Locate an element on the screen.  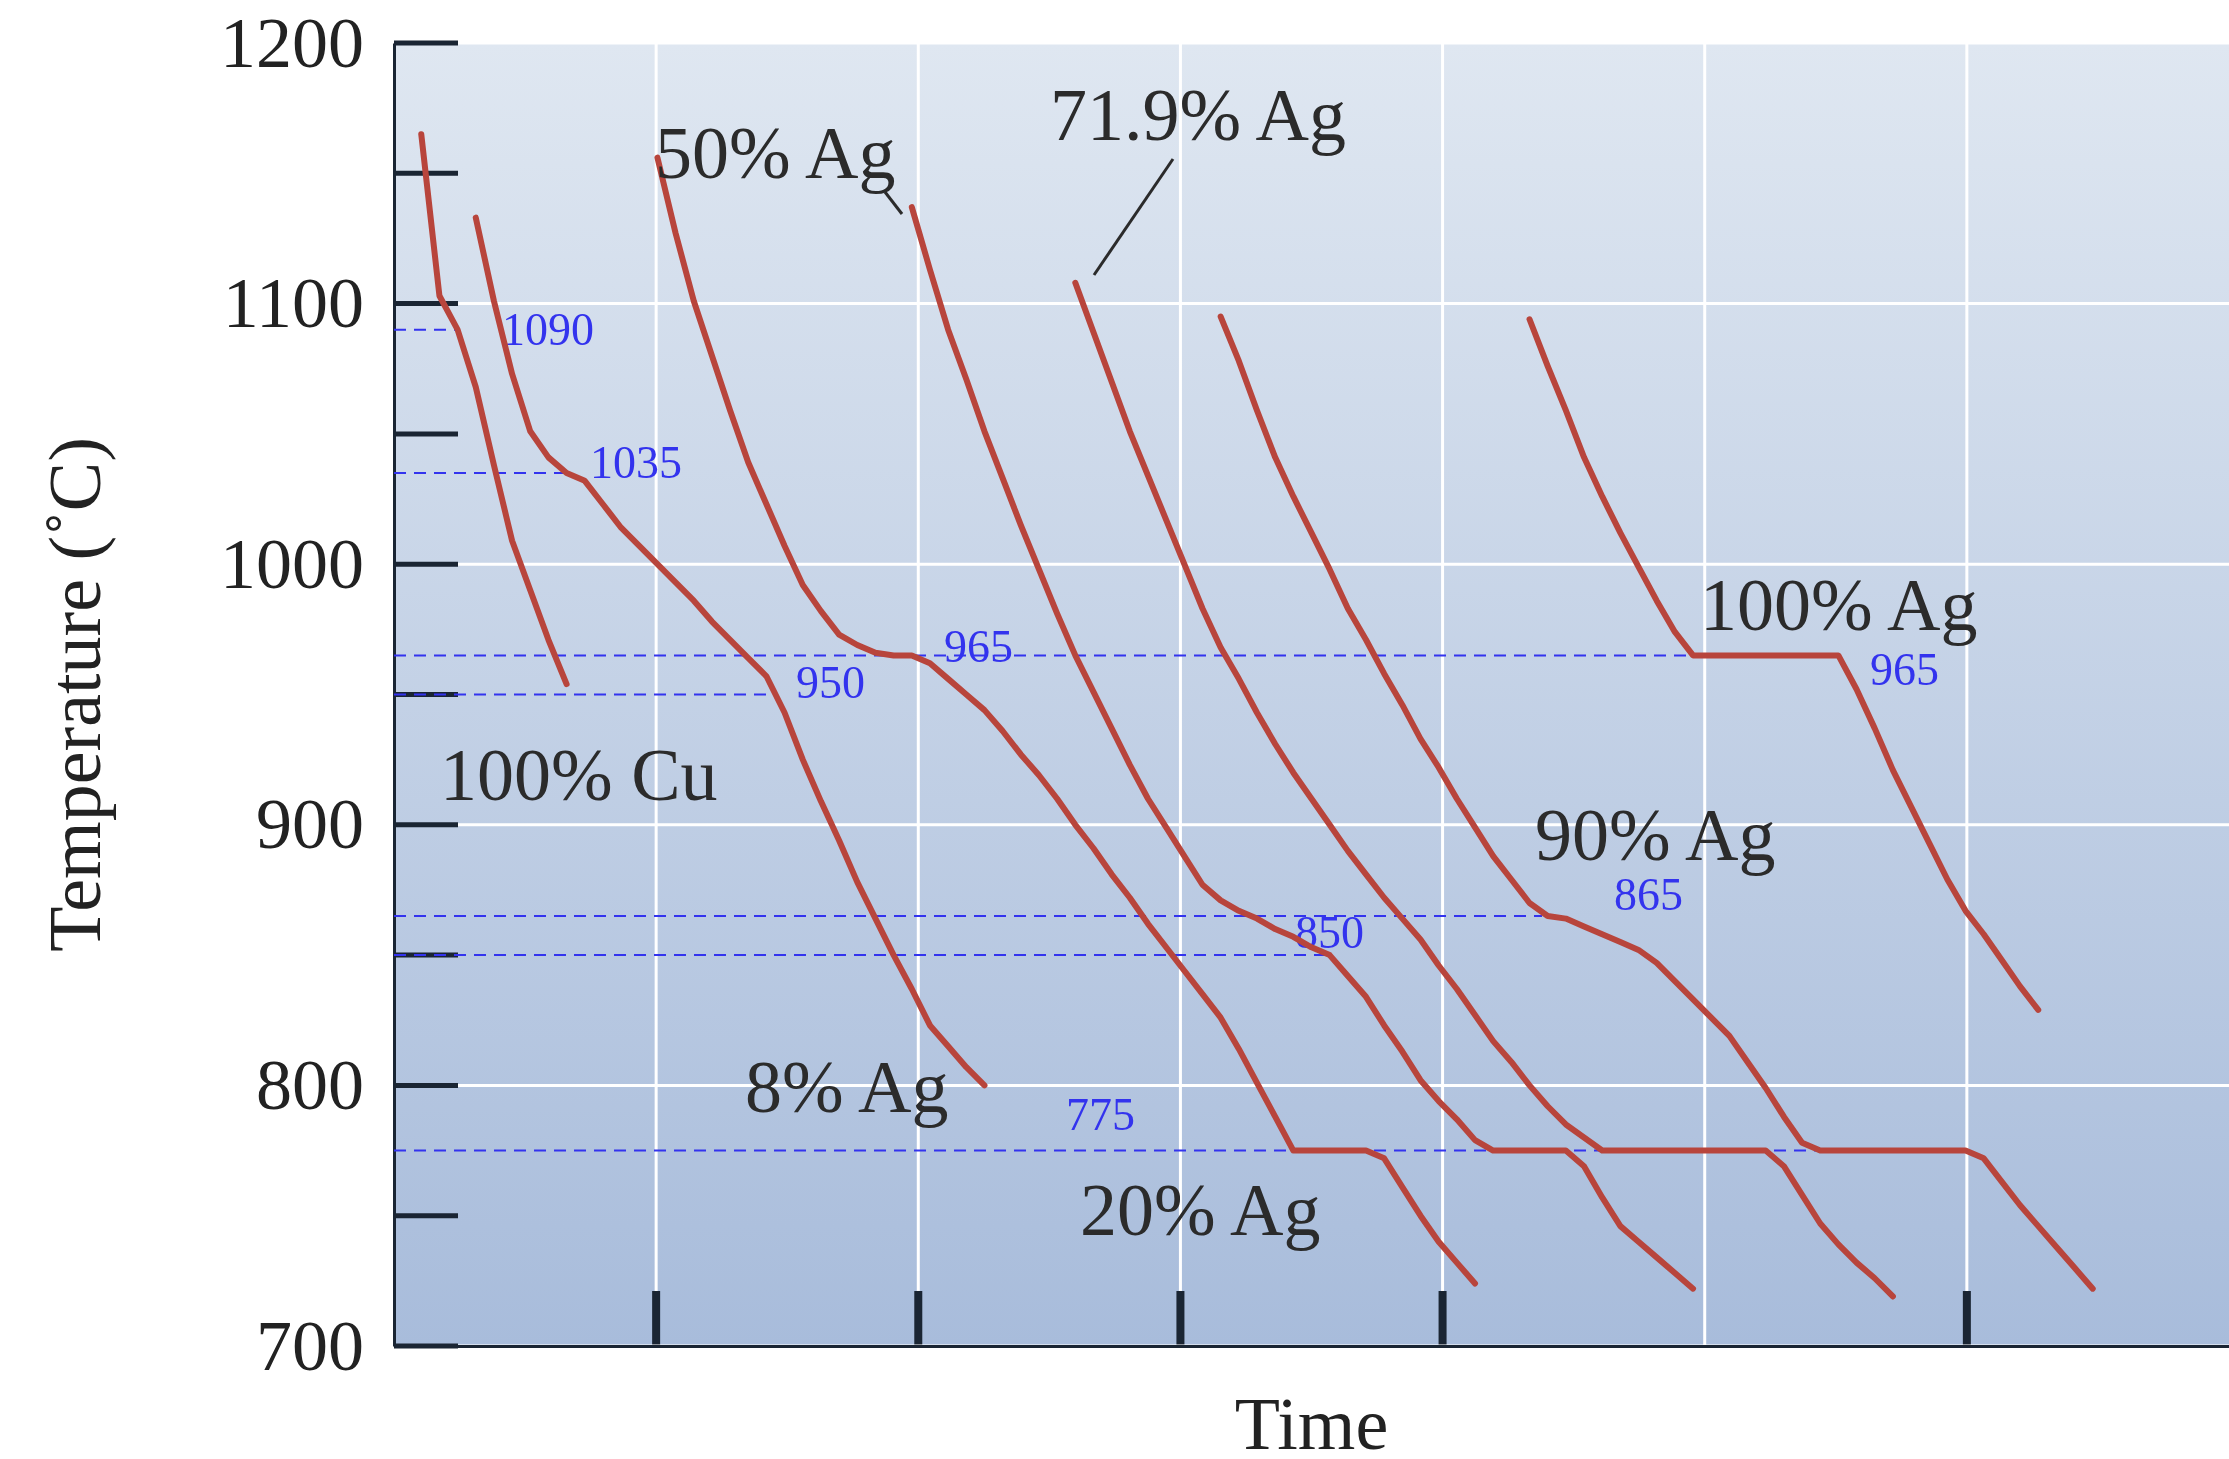
y-tick-label: 700 is located at coordinates (310, 1345).